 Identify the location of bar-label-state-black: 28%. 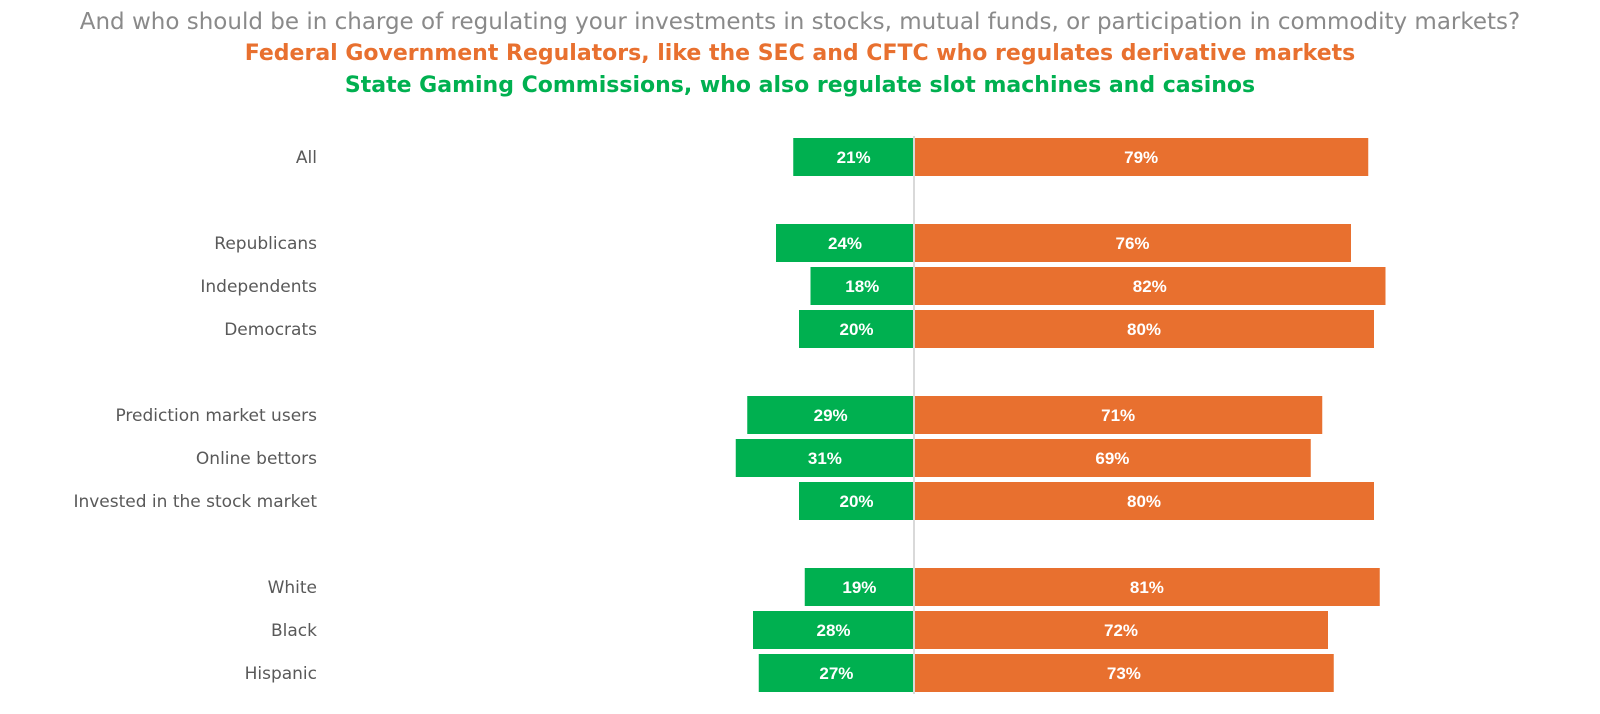
(833, 630).